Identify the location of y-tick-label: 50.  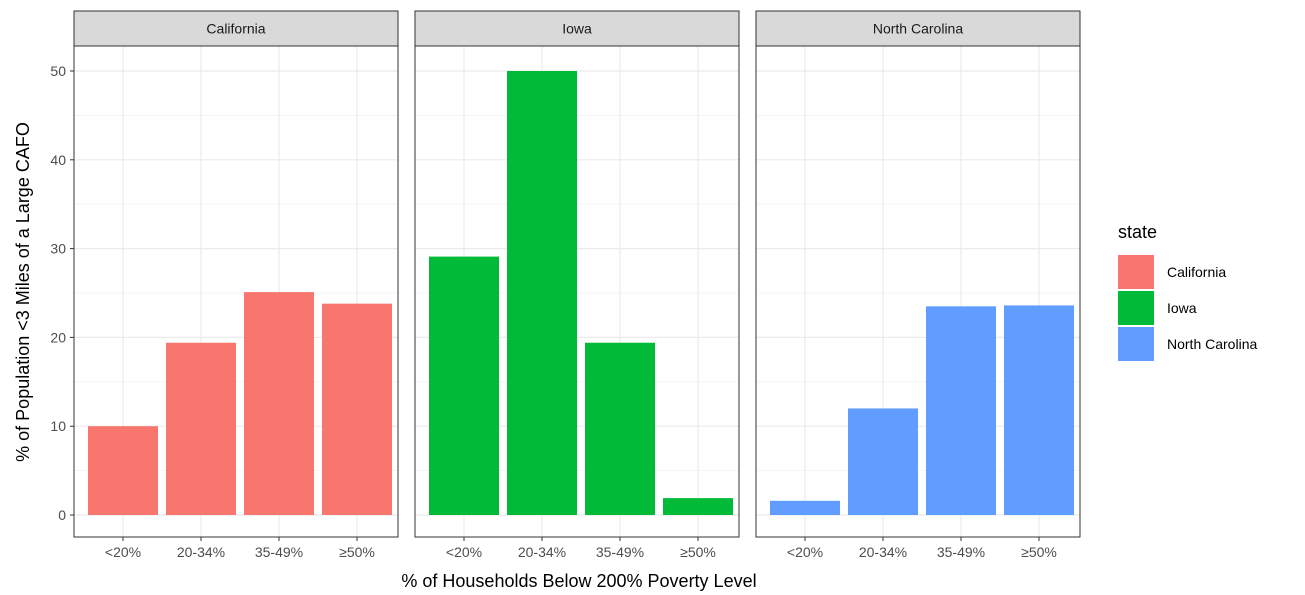
(58, 71).